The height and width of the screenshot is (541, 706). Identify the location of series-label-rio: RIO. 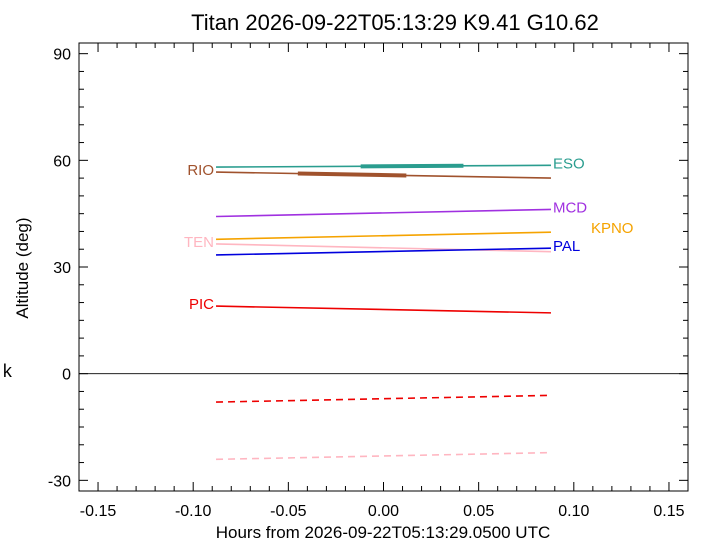
(200, 170).